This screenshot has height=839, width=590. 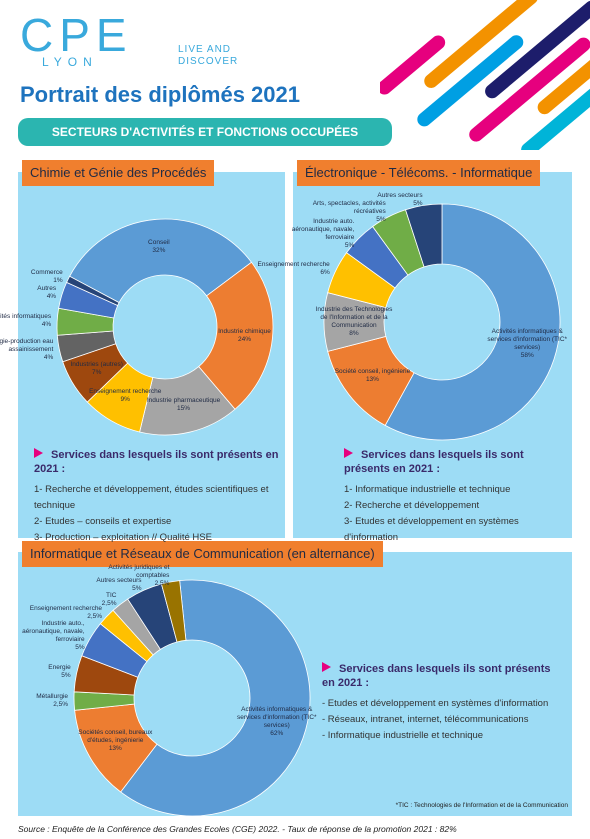 What do you see at coordinates (70, 62) in the screenshot?
I see `logo-sub: LYON` at bounding box center [70, 62].